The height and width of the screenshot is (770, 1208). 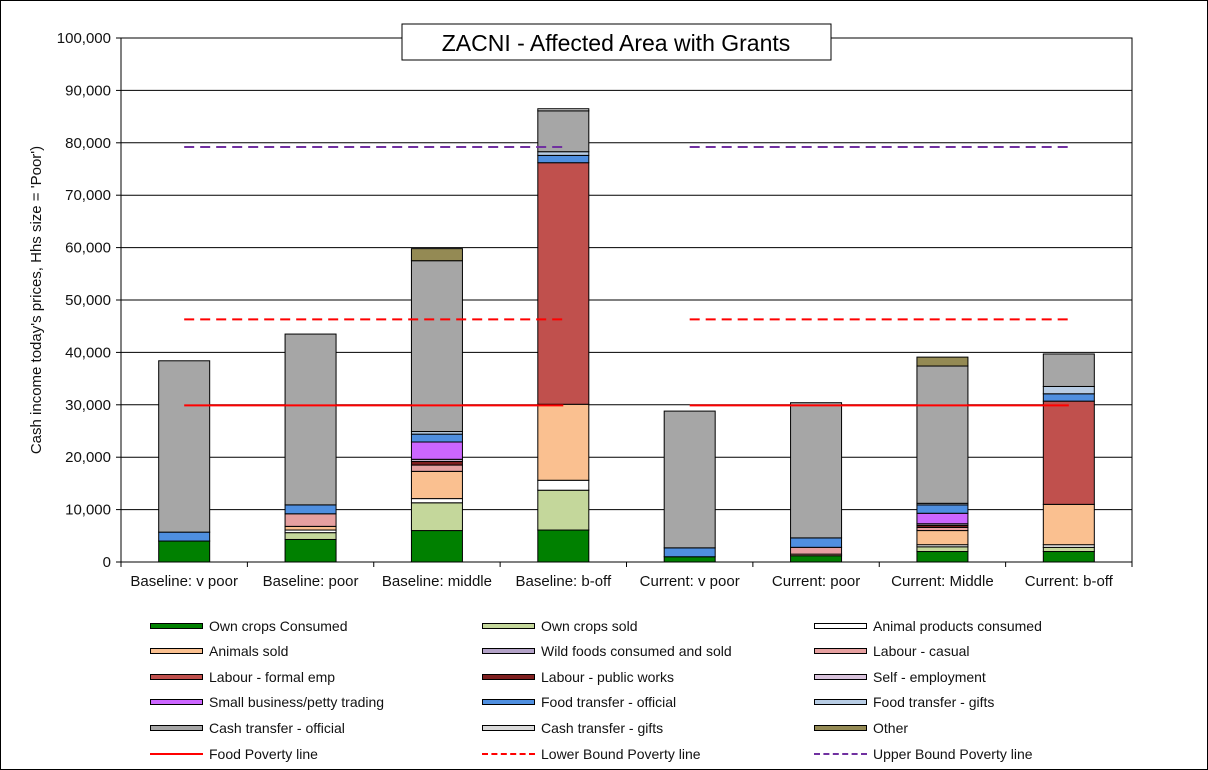 What do you see at coordinates (88, 300) in the screenshot?
I see `y-tick-label: 50,000` at bounding box center [88, 300].